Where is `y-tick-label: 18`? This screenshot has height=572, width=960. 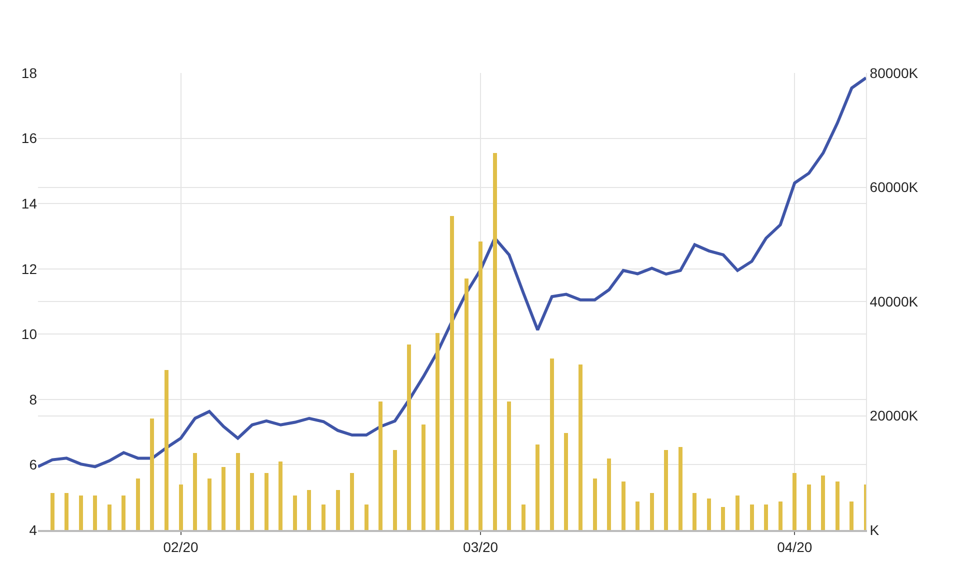
y-tick-label: 18 is located at coordinates (29, 72).